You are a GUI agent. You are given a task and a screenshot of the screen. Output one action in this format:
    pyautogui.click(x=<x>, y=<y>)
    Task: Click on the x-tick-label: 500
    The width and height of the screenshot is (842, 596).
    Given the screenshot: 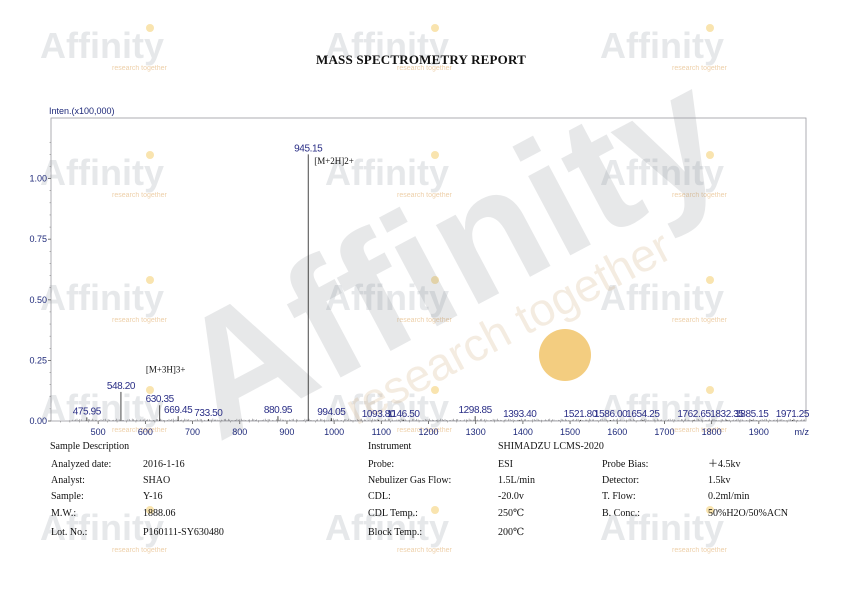 What is the action you would take?
    pyautogui.click(x=98, y=432)
    